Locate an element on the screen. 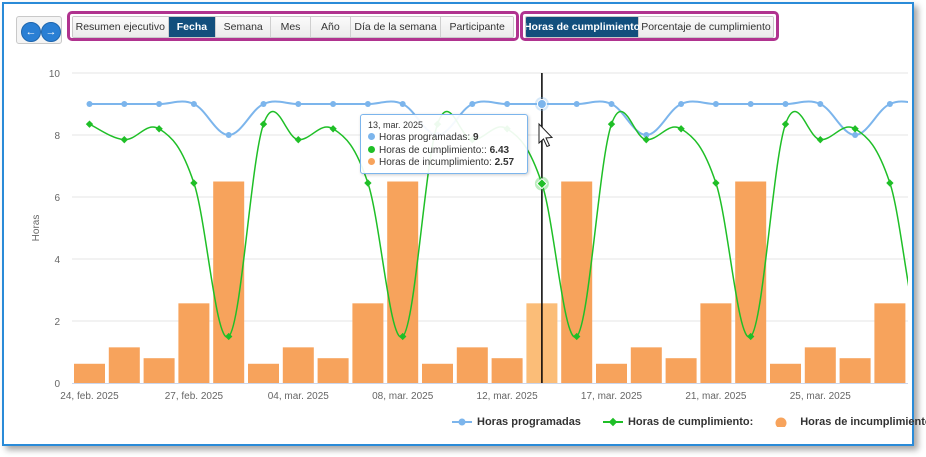  legend-item-cumplimiento: Horas de cumplimiento: is located at coordinates (677, 422).